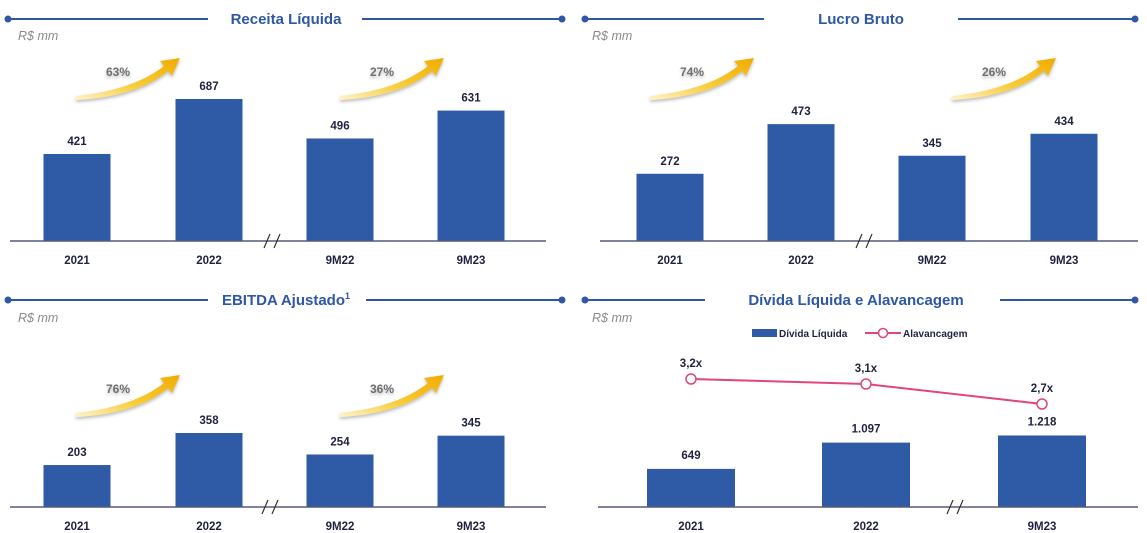  Describe the element at coordinates (118, 72) in the screenshot. I see `growth-label: 63%` at that location.